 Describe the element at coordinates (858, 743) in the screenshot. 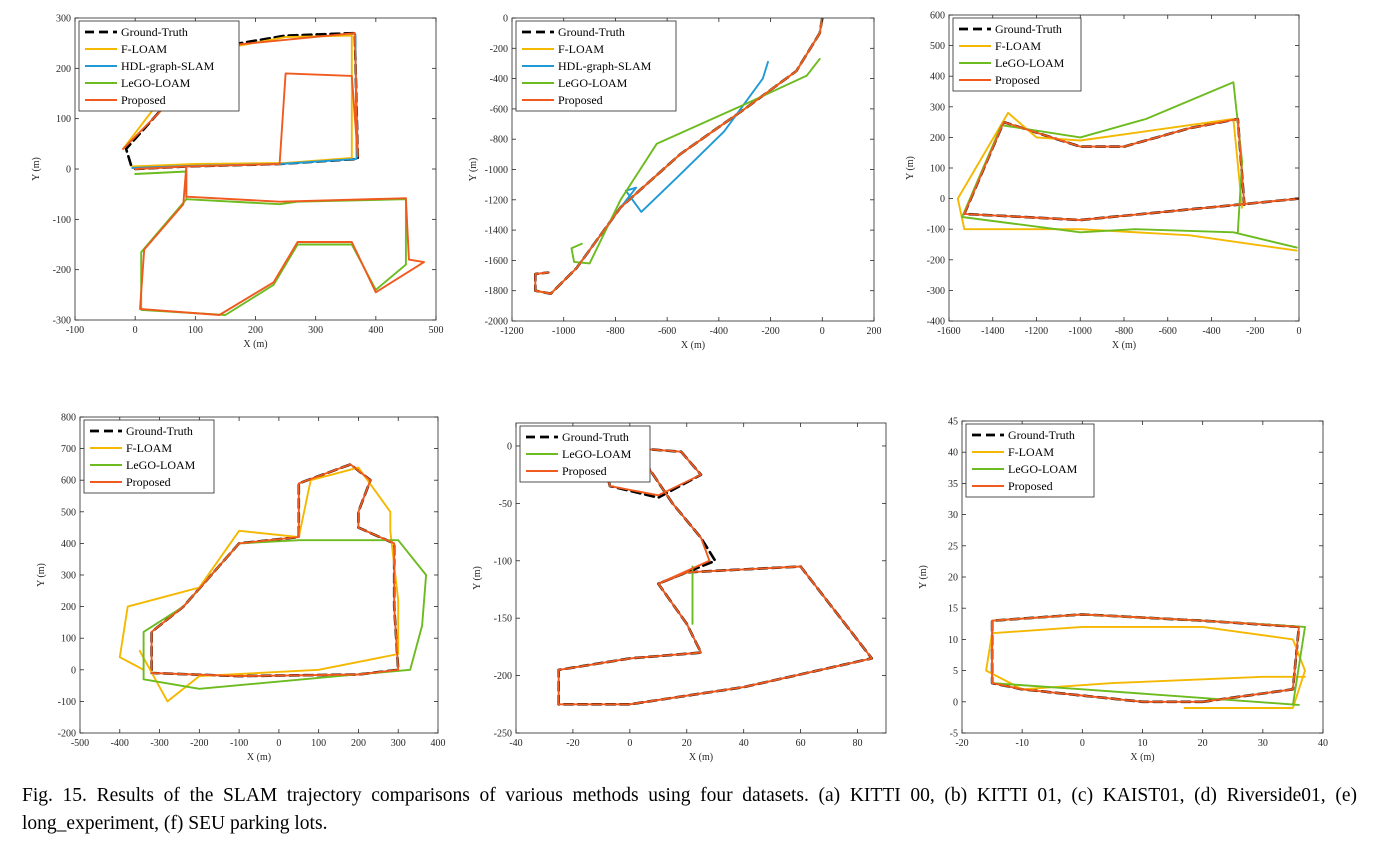

I see `x-tick-label: 80` at that location.